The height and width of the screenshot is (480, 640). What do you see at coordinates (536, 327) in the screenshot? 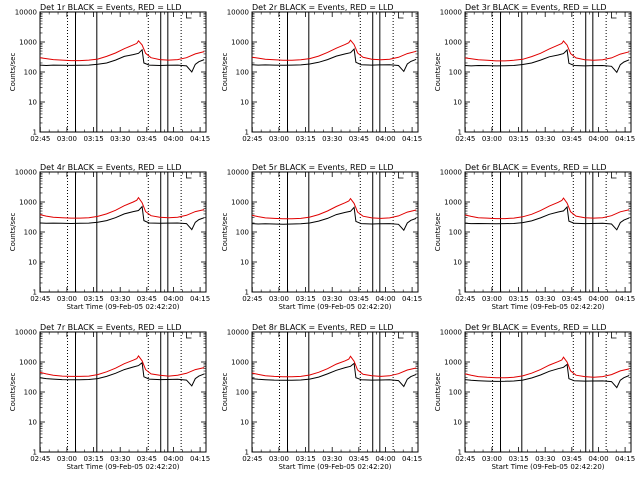
I see `chart-title: Det 9r BLACK = Events, RED = LLD` at bounding box center [536, 327].